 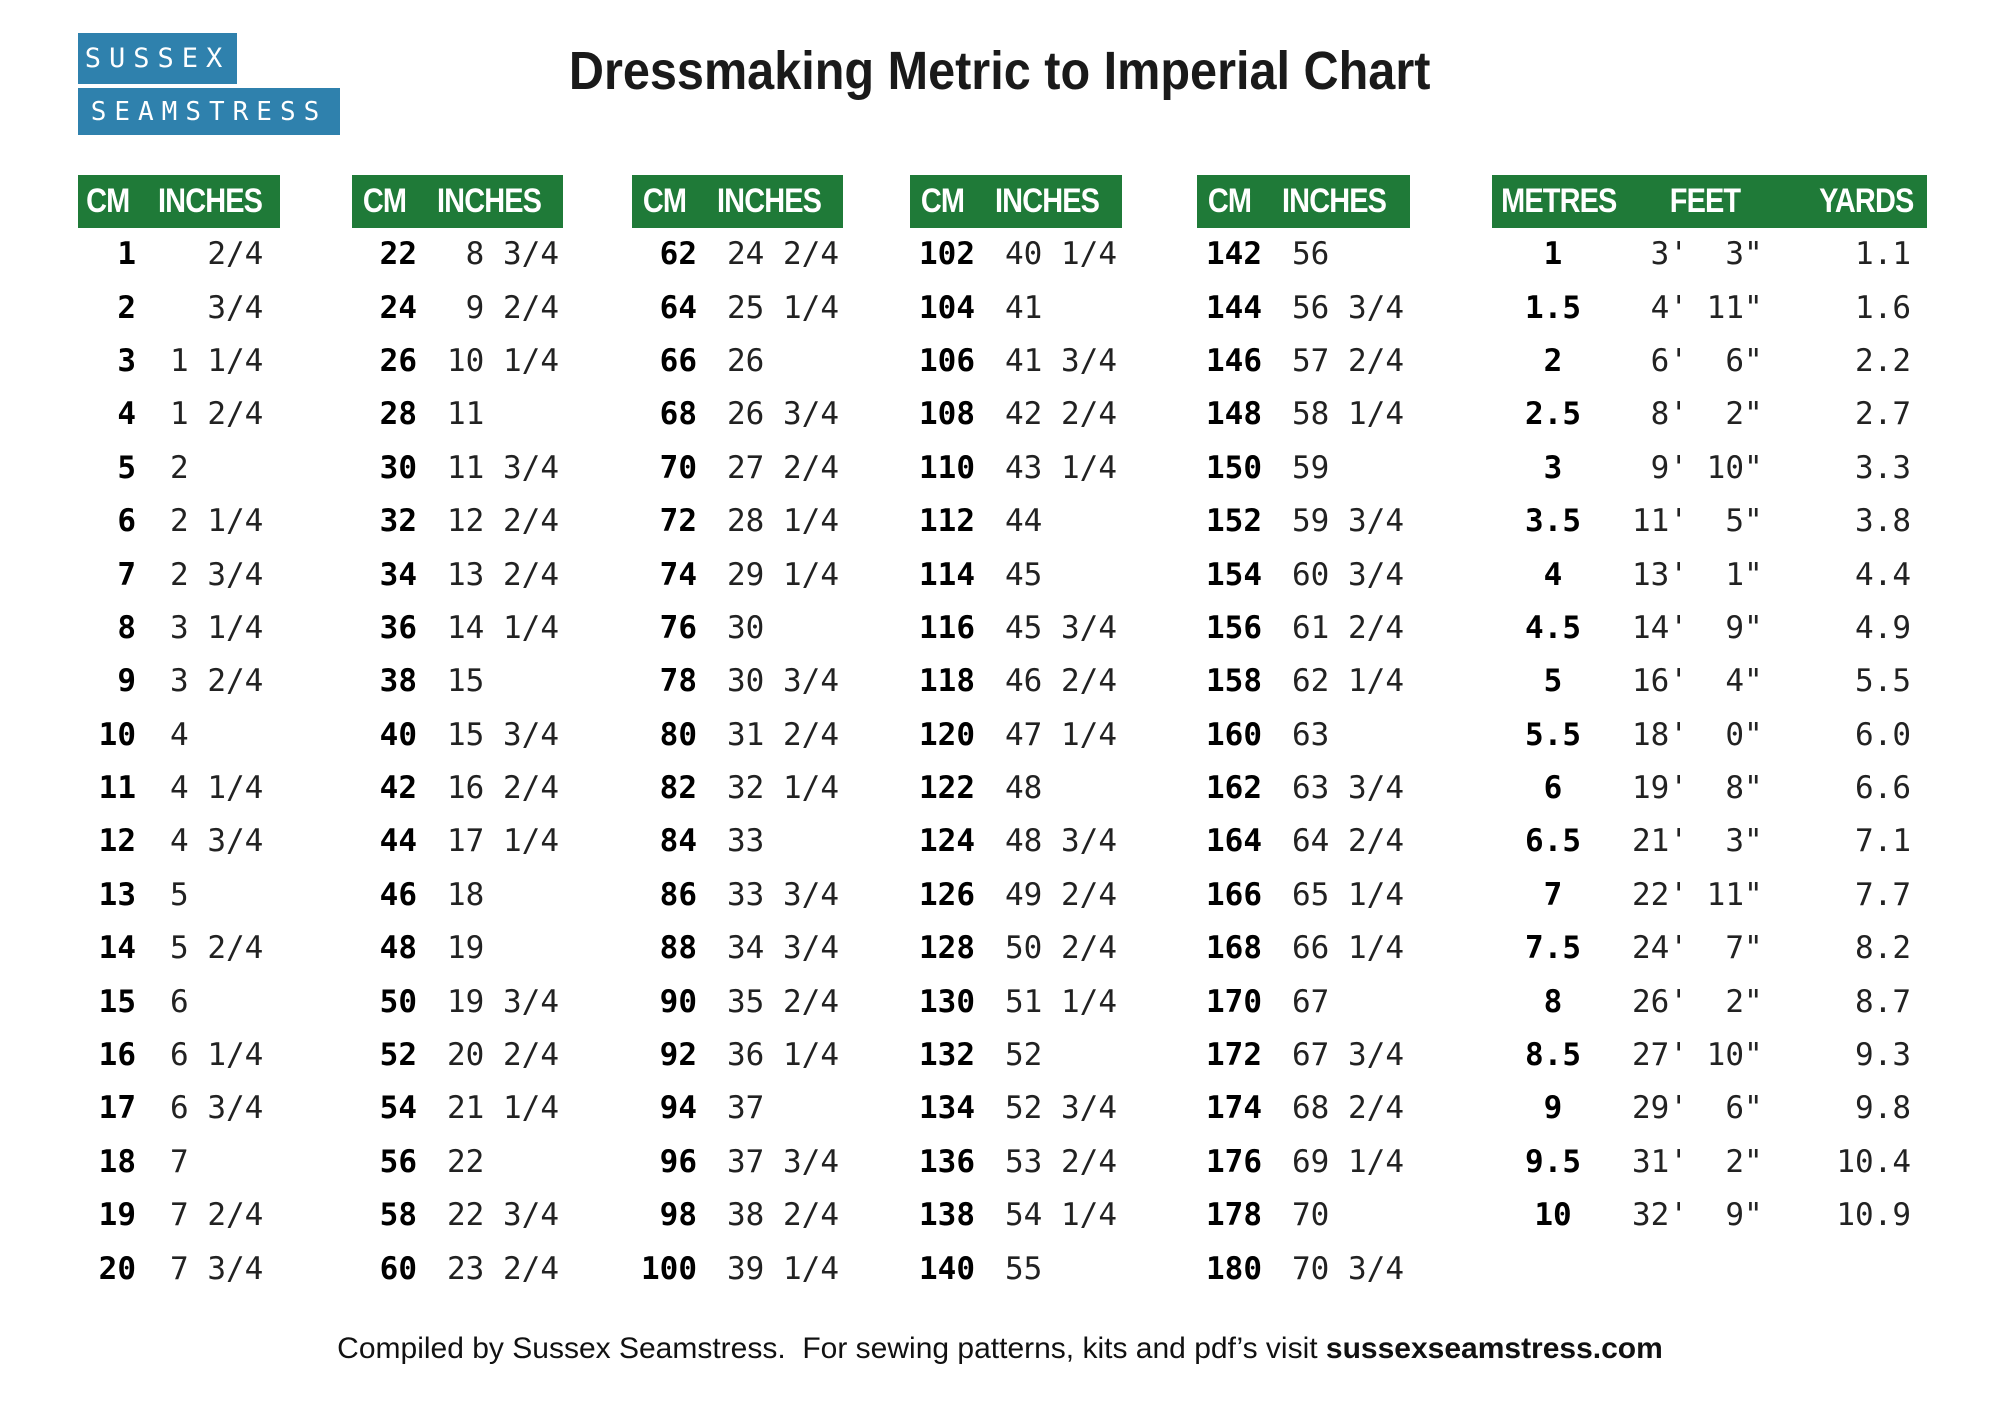 What do you see at coordinates (457, 788) in the screenshot?
I see `table-row: 42 16 2/4` at bounding box center [457, 788].